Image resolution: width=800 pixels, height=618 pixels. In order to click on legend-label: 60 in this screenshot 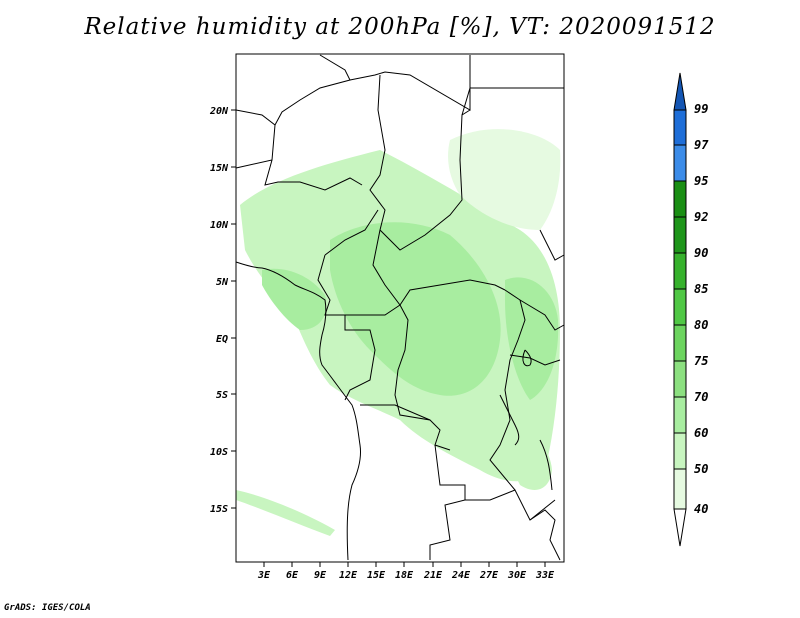, I will do `click(701, 433)`.